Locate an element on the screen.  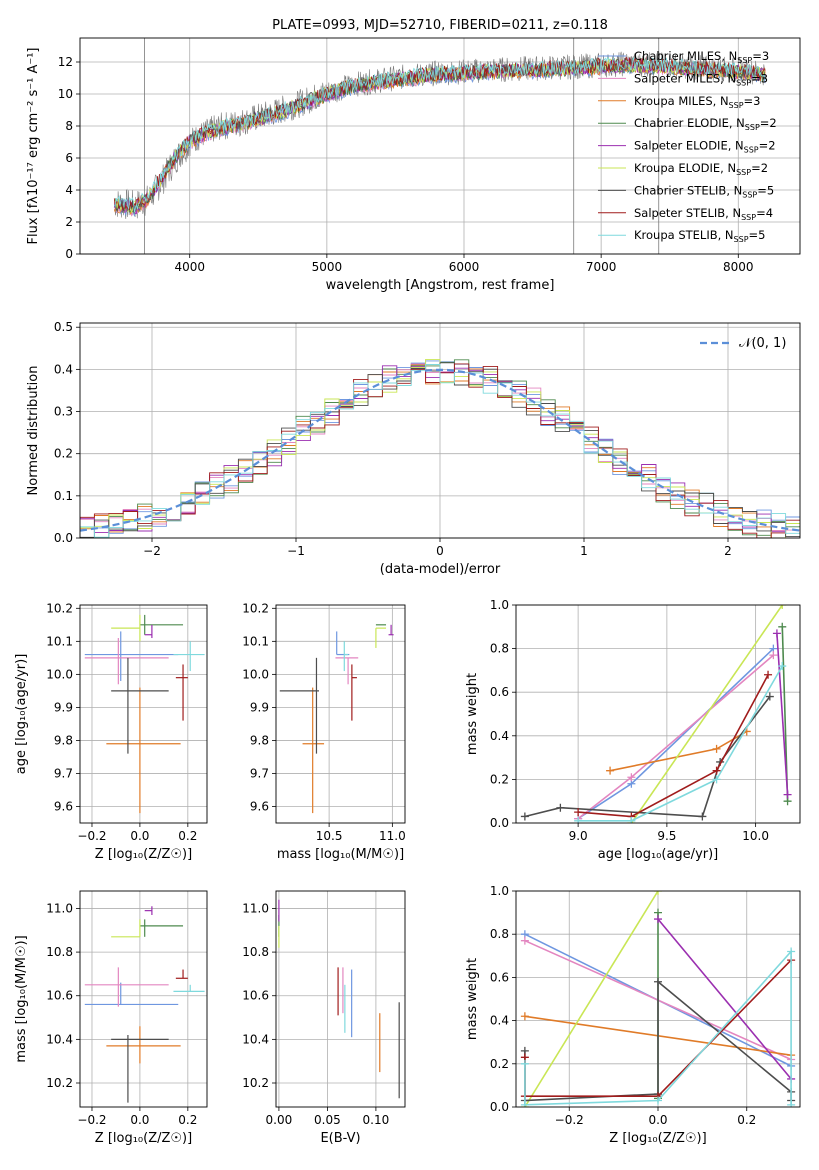
y-tick-label: 0.1 is located at coordinates (63, 496).